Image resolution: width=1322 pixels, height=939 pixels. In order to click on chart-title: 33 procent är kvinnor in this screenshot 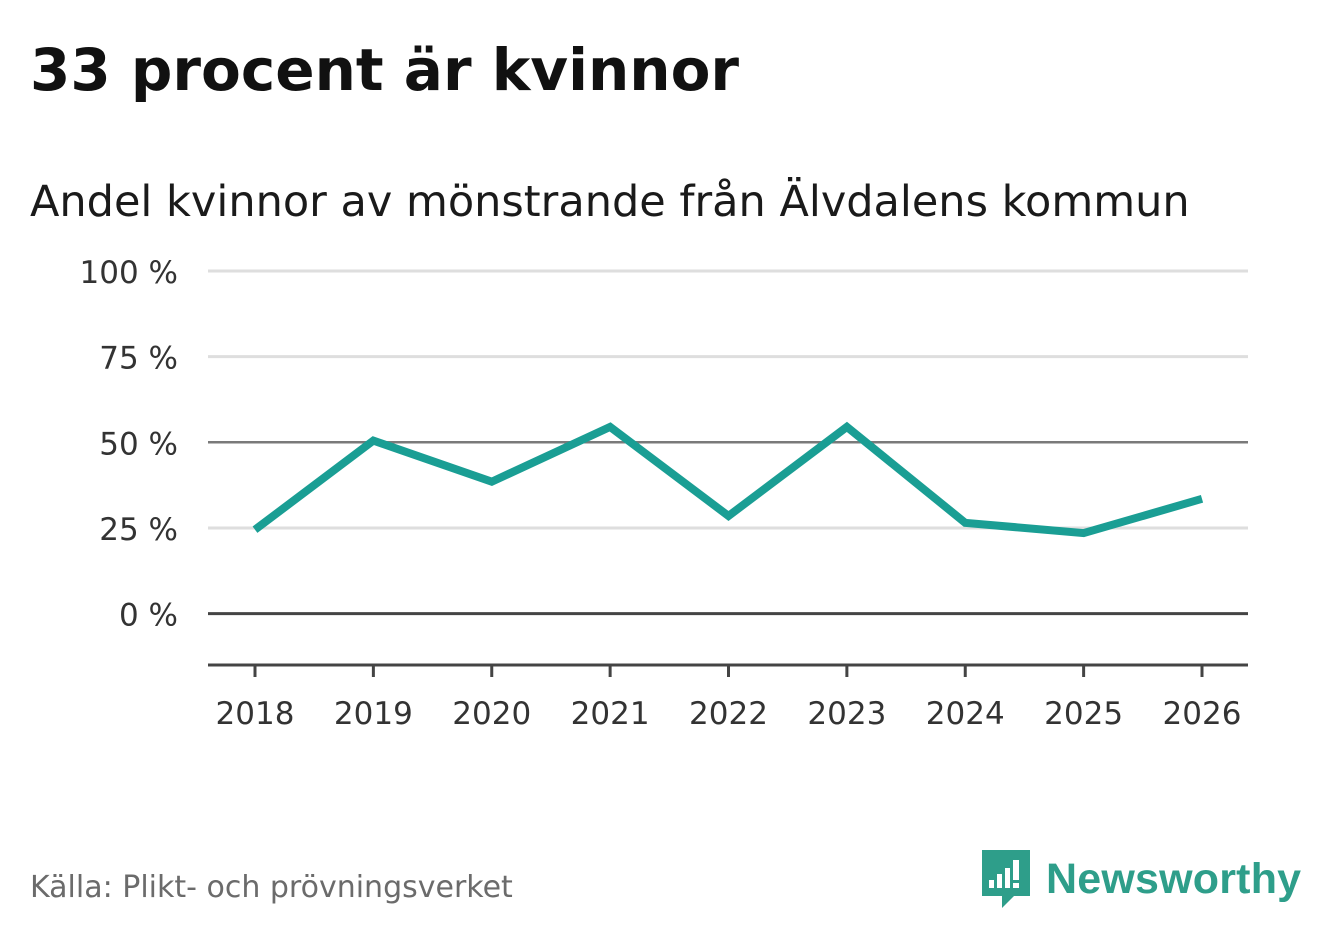, I will do `click(385, 70)`.